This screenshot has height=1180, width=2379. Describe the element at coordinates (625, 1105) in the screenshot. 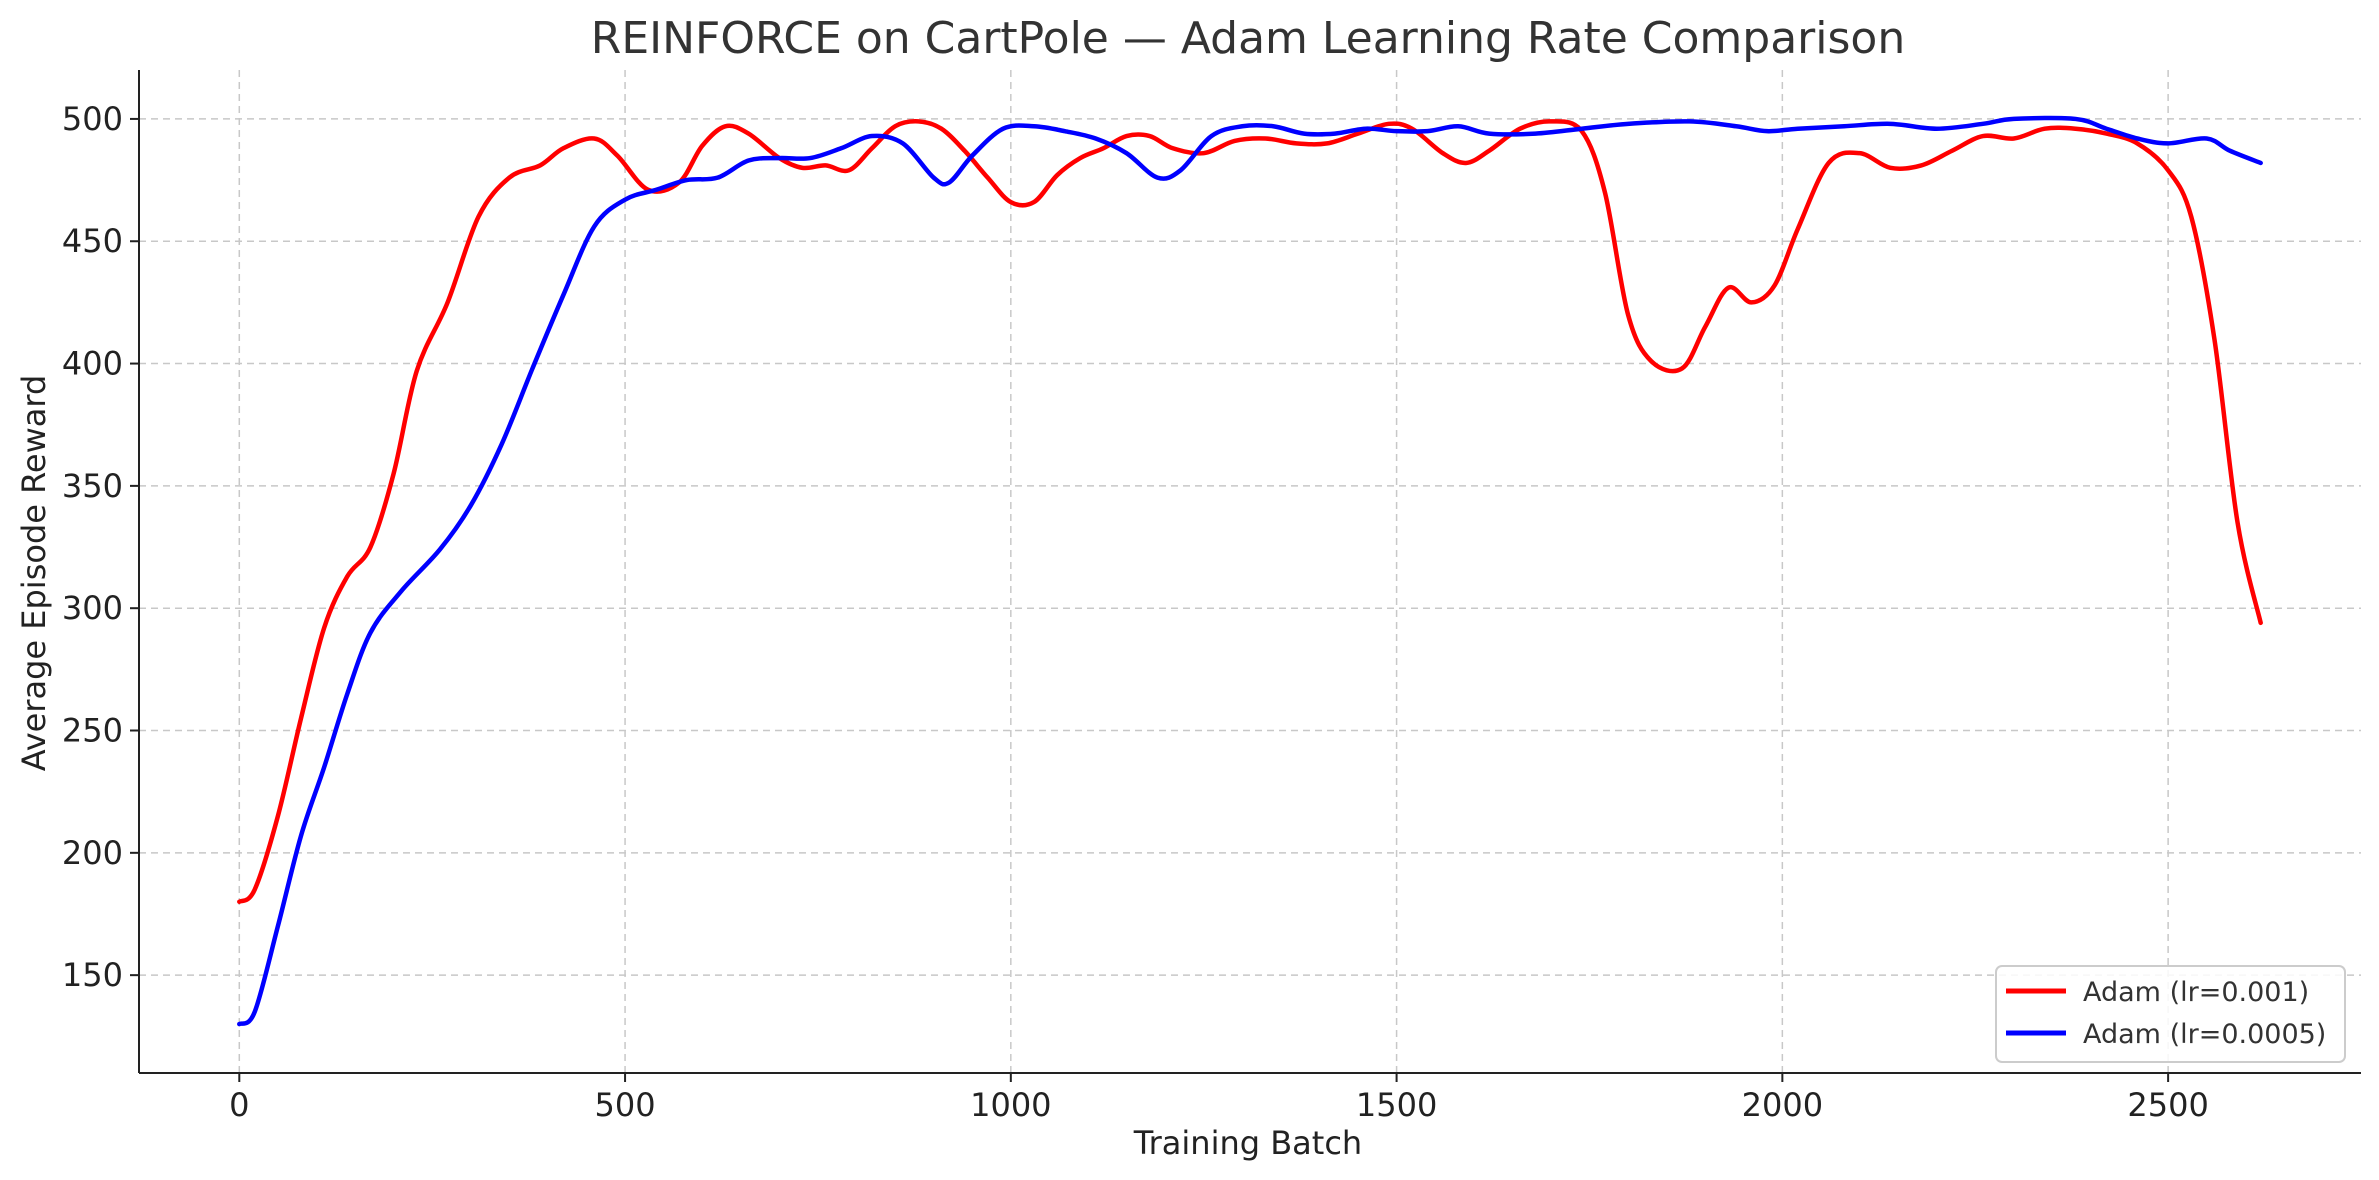

I see `x-tick-label: 500` at that location.